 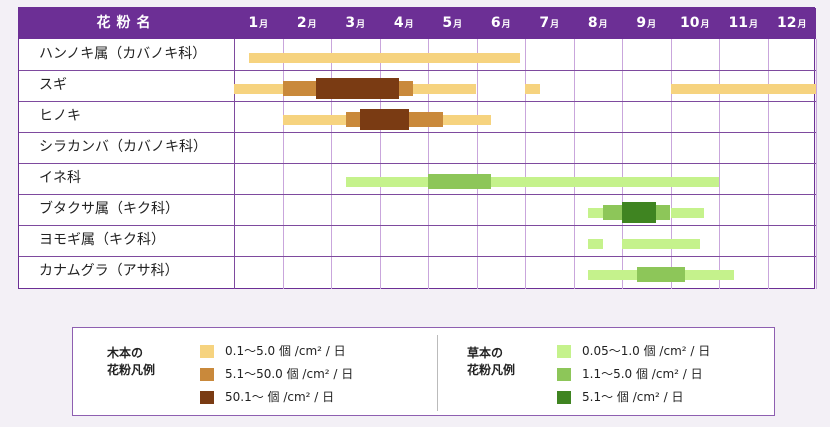 What do you see at coordinates (495, 23) in the screenshot?
I see `month-number: 6` at bounding box center [495, 23].